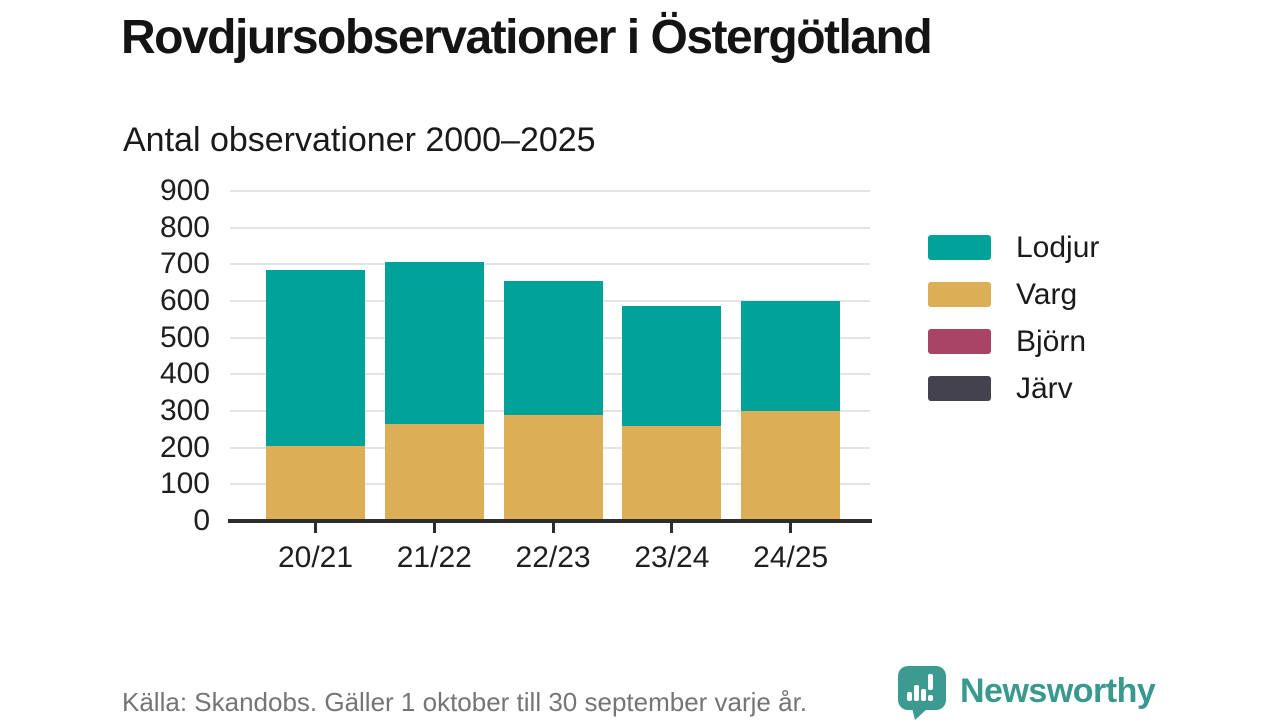  I want to click on bar-chart-speech-bubble-icon, so click(923, 693).